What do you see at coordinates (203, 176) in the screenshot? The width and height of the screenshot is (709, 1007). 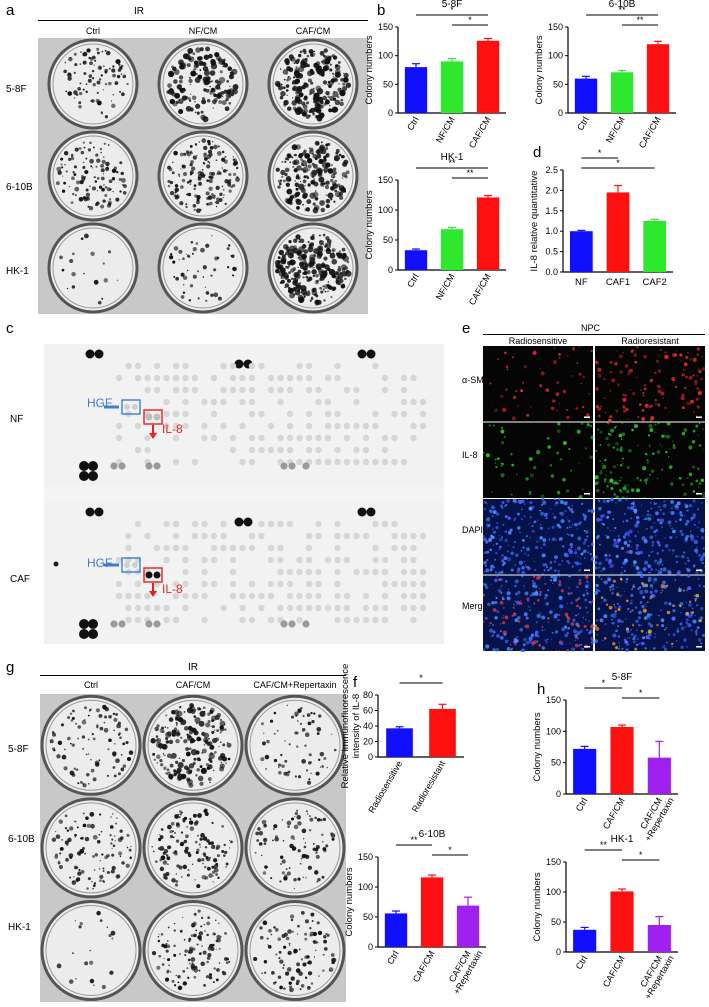 I see `panel-a-dish-grid` at bounding box center [203, 176].